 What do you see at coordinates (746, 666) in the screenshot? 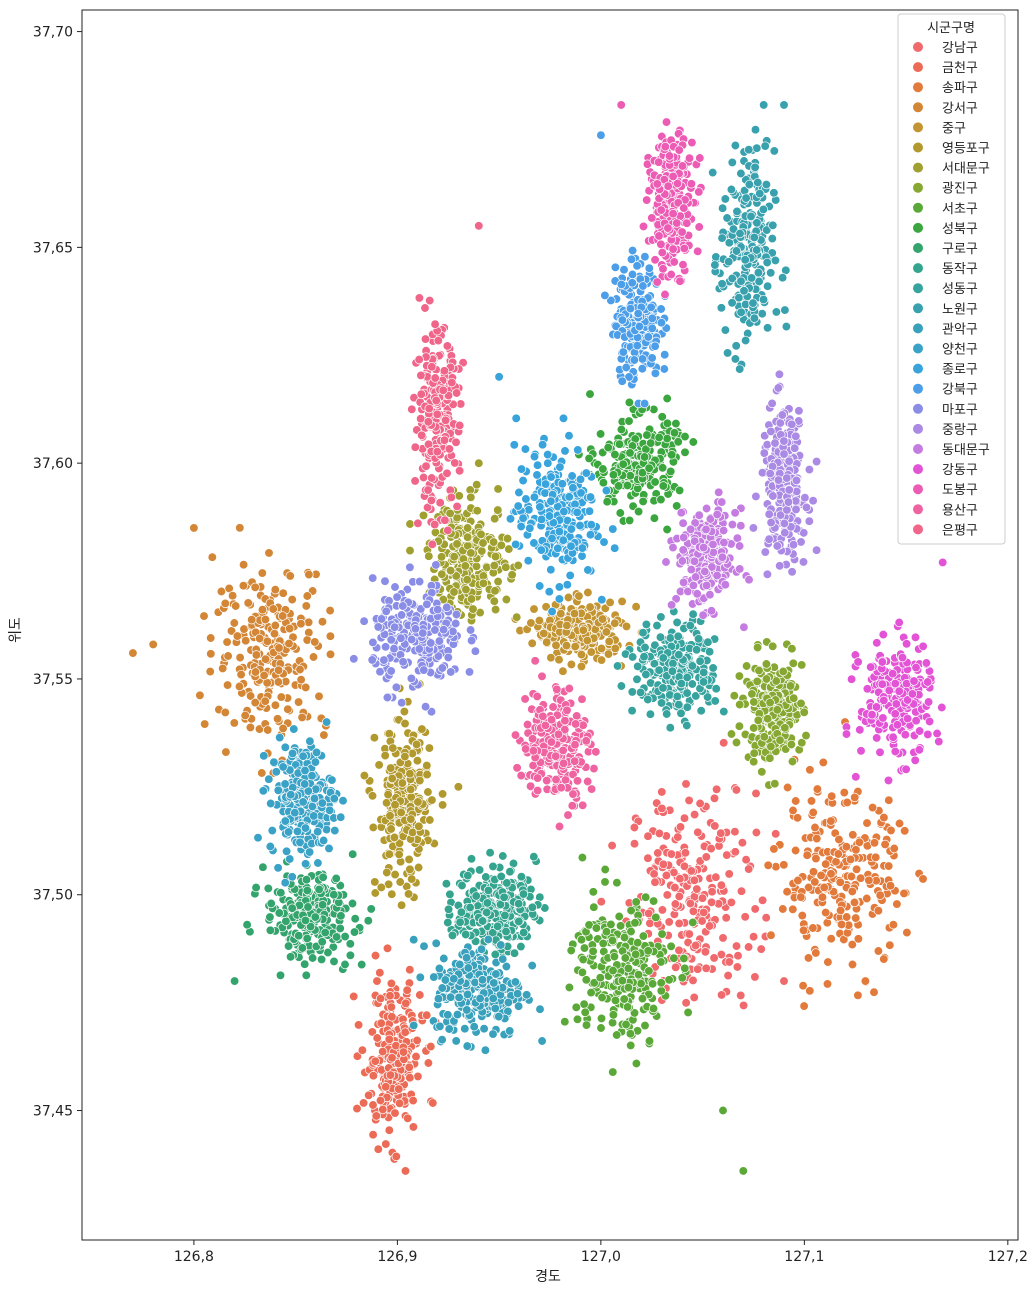
I see `data-point-광진구` at bounding box center [746, 666].